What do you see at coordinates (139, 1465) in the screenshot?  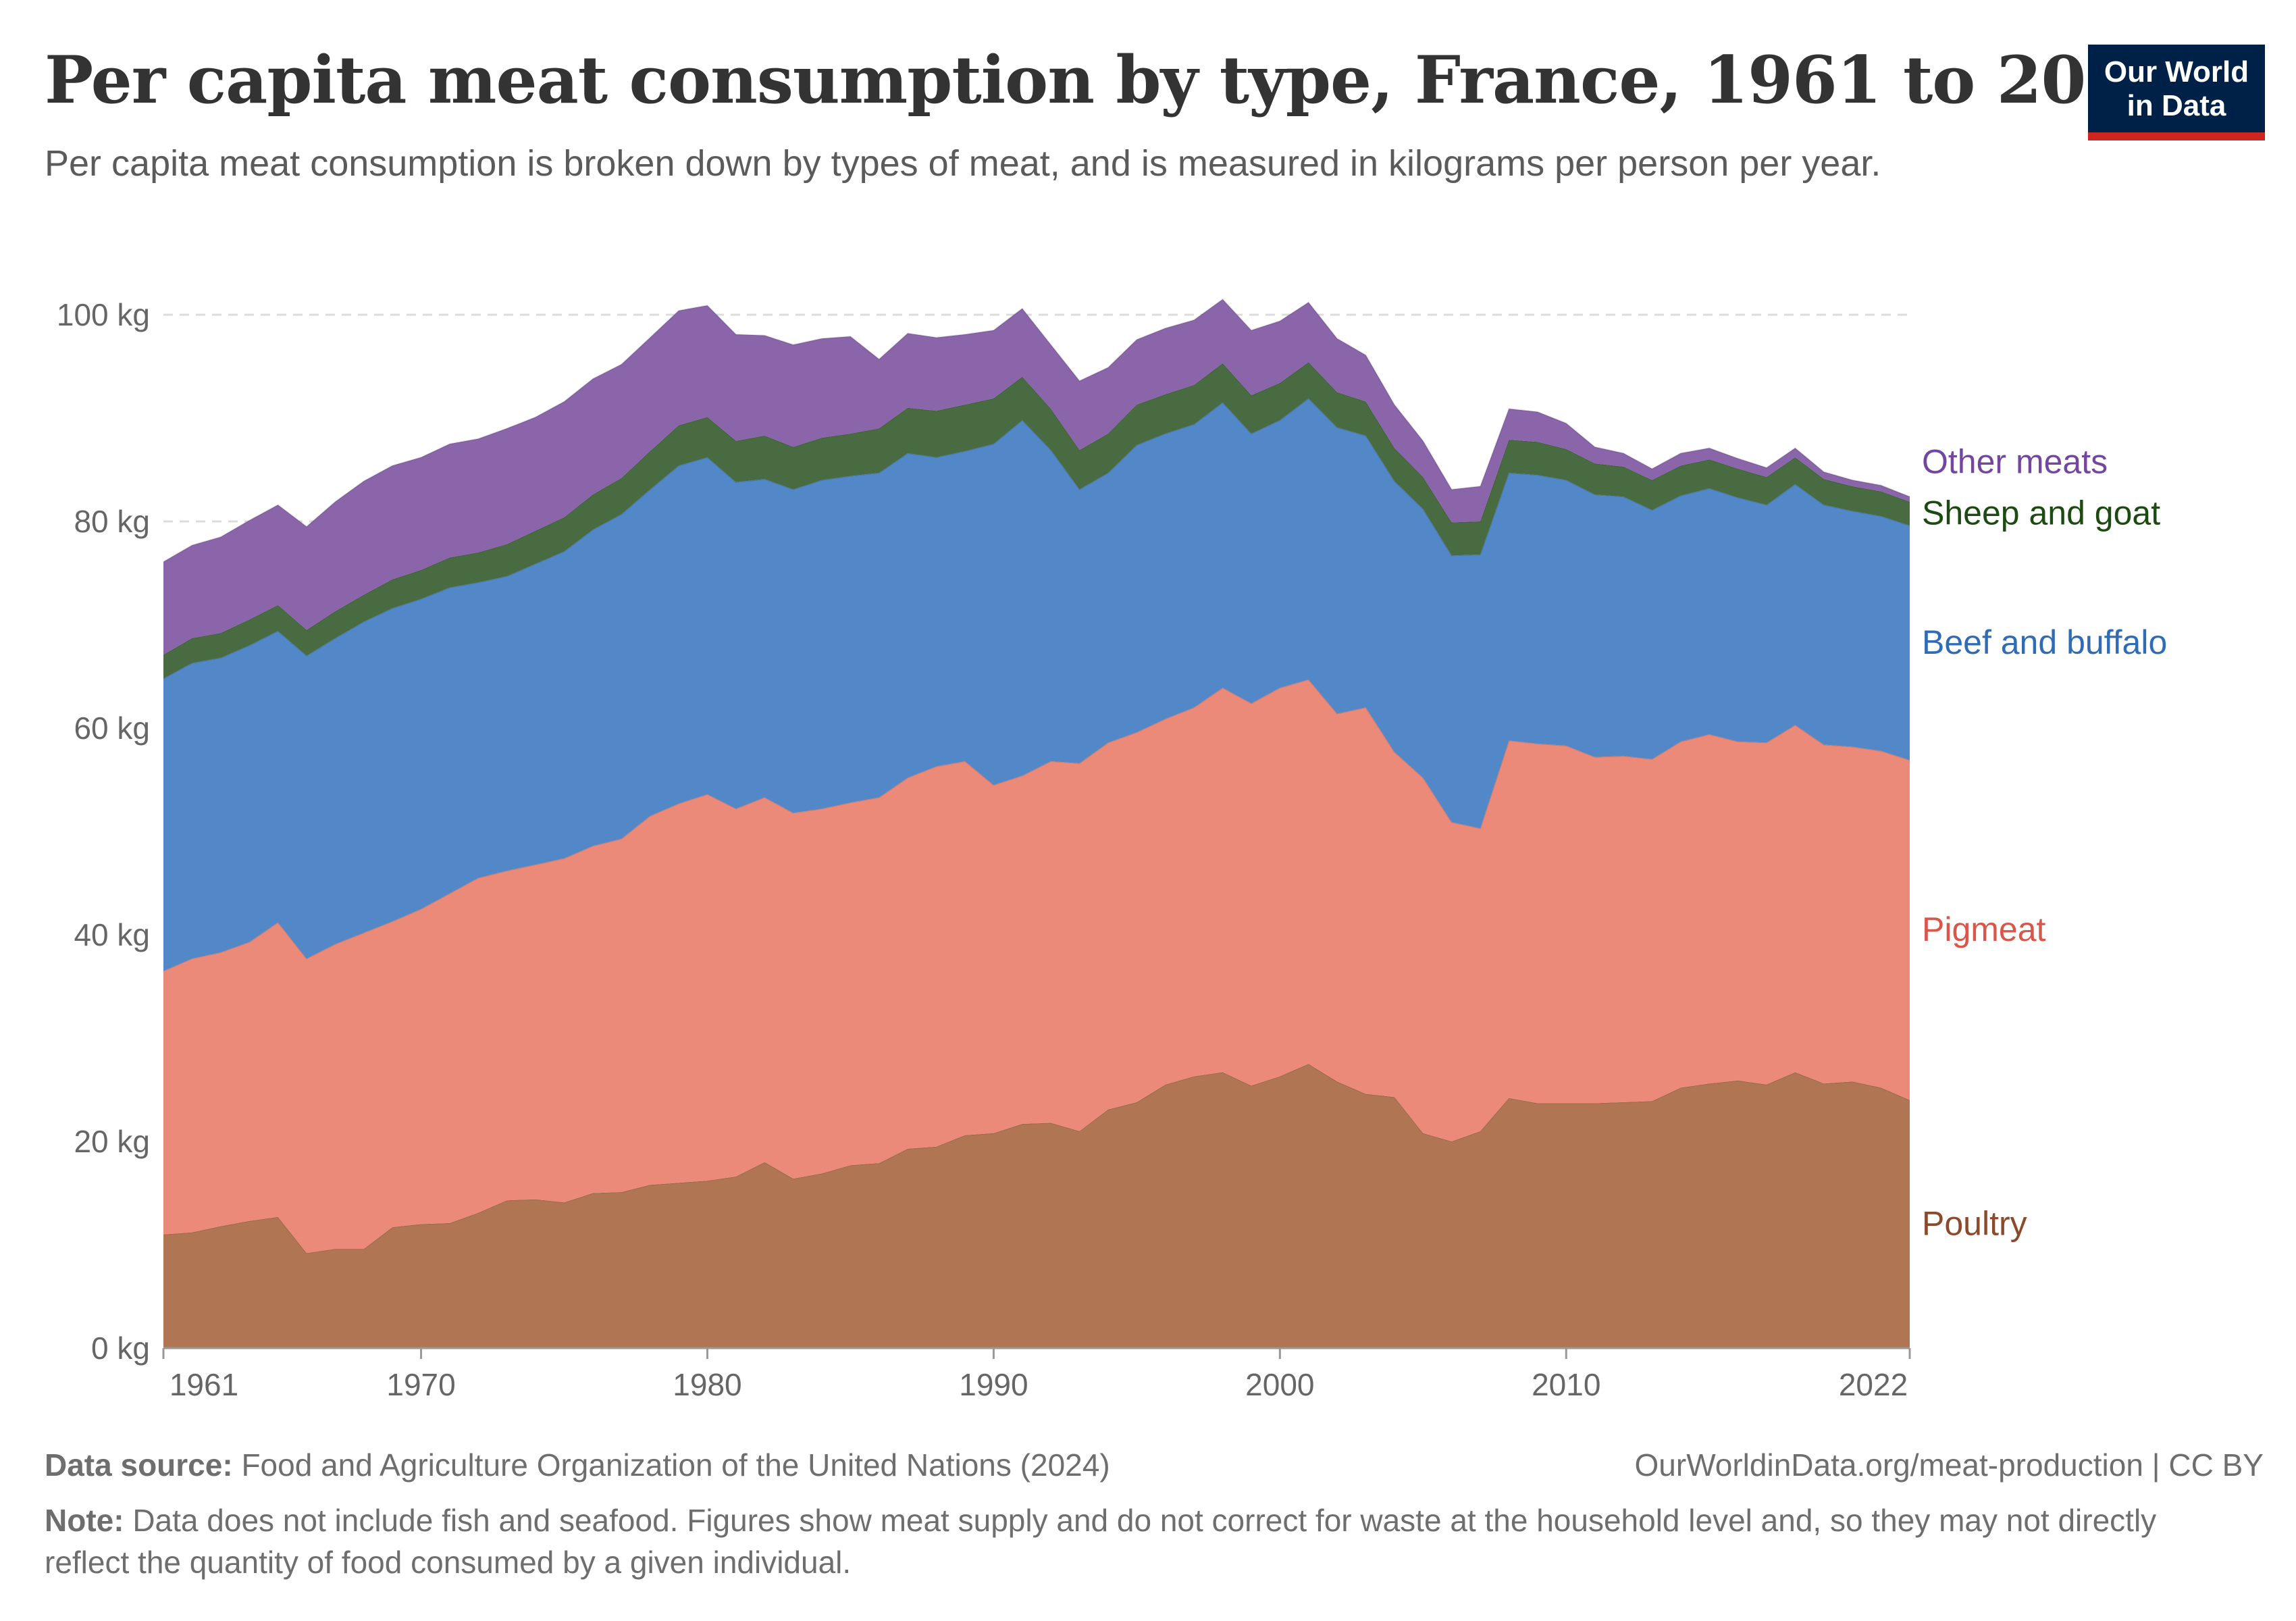 I see `data-source-label: Data source:` at bounding box center [139, 1465].